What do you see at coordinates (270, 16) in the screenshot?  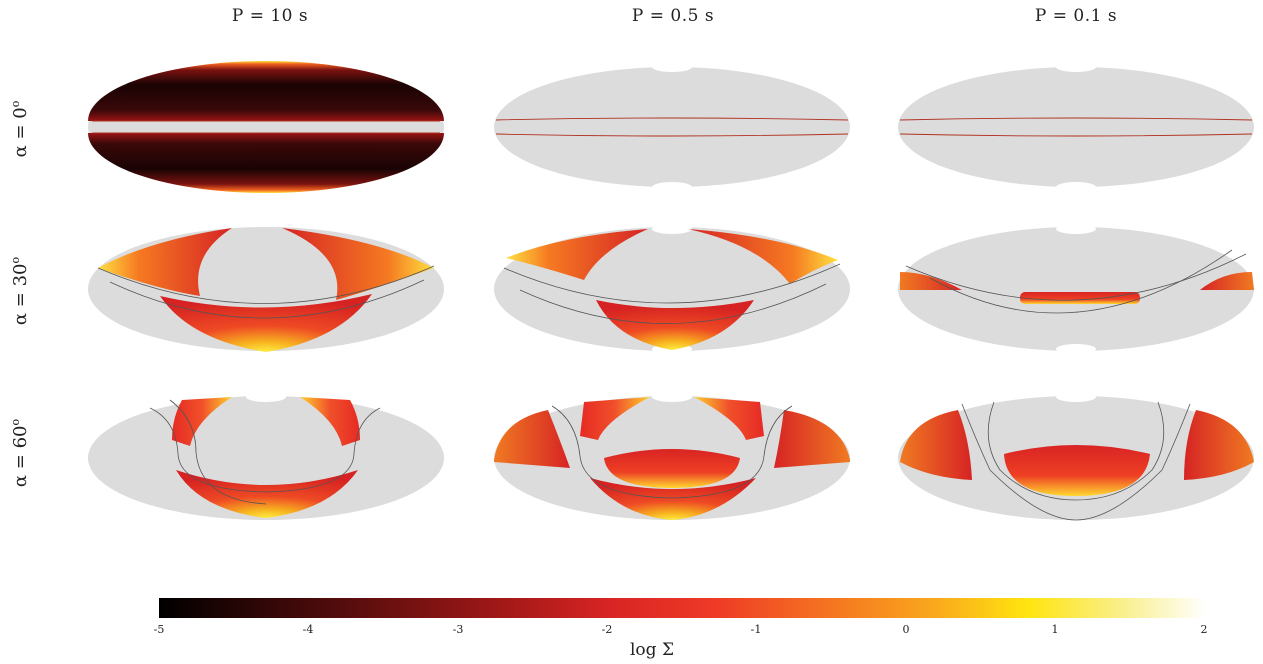 I see `column-title-p10: P = 10 s` at bounding box center [270, 16].